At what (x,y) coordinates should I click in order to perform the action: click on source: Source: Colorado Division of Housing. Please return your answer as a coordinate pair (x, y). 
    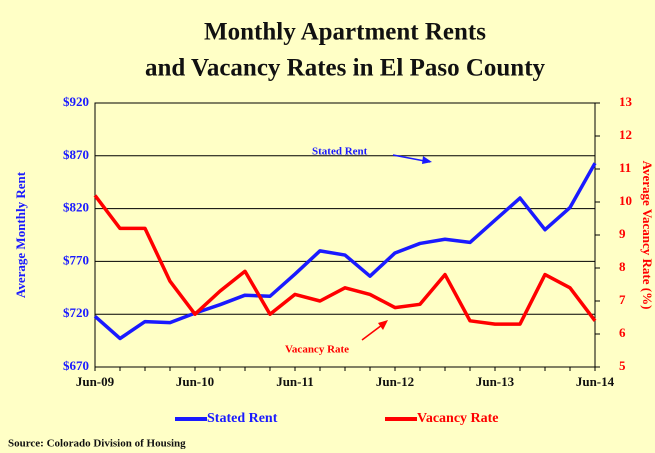
    Looking at the image, I should click on (97, 444).